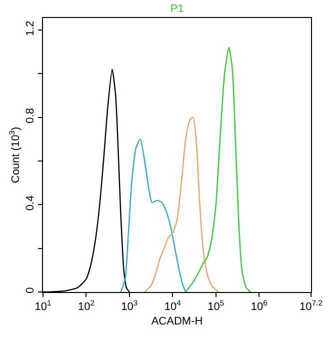 The width and height of the screenshot is (334, 337). Describe the element at coordinates (30, 116) in the screenshot. I see `y-tick-label: 0.8` at that location.